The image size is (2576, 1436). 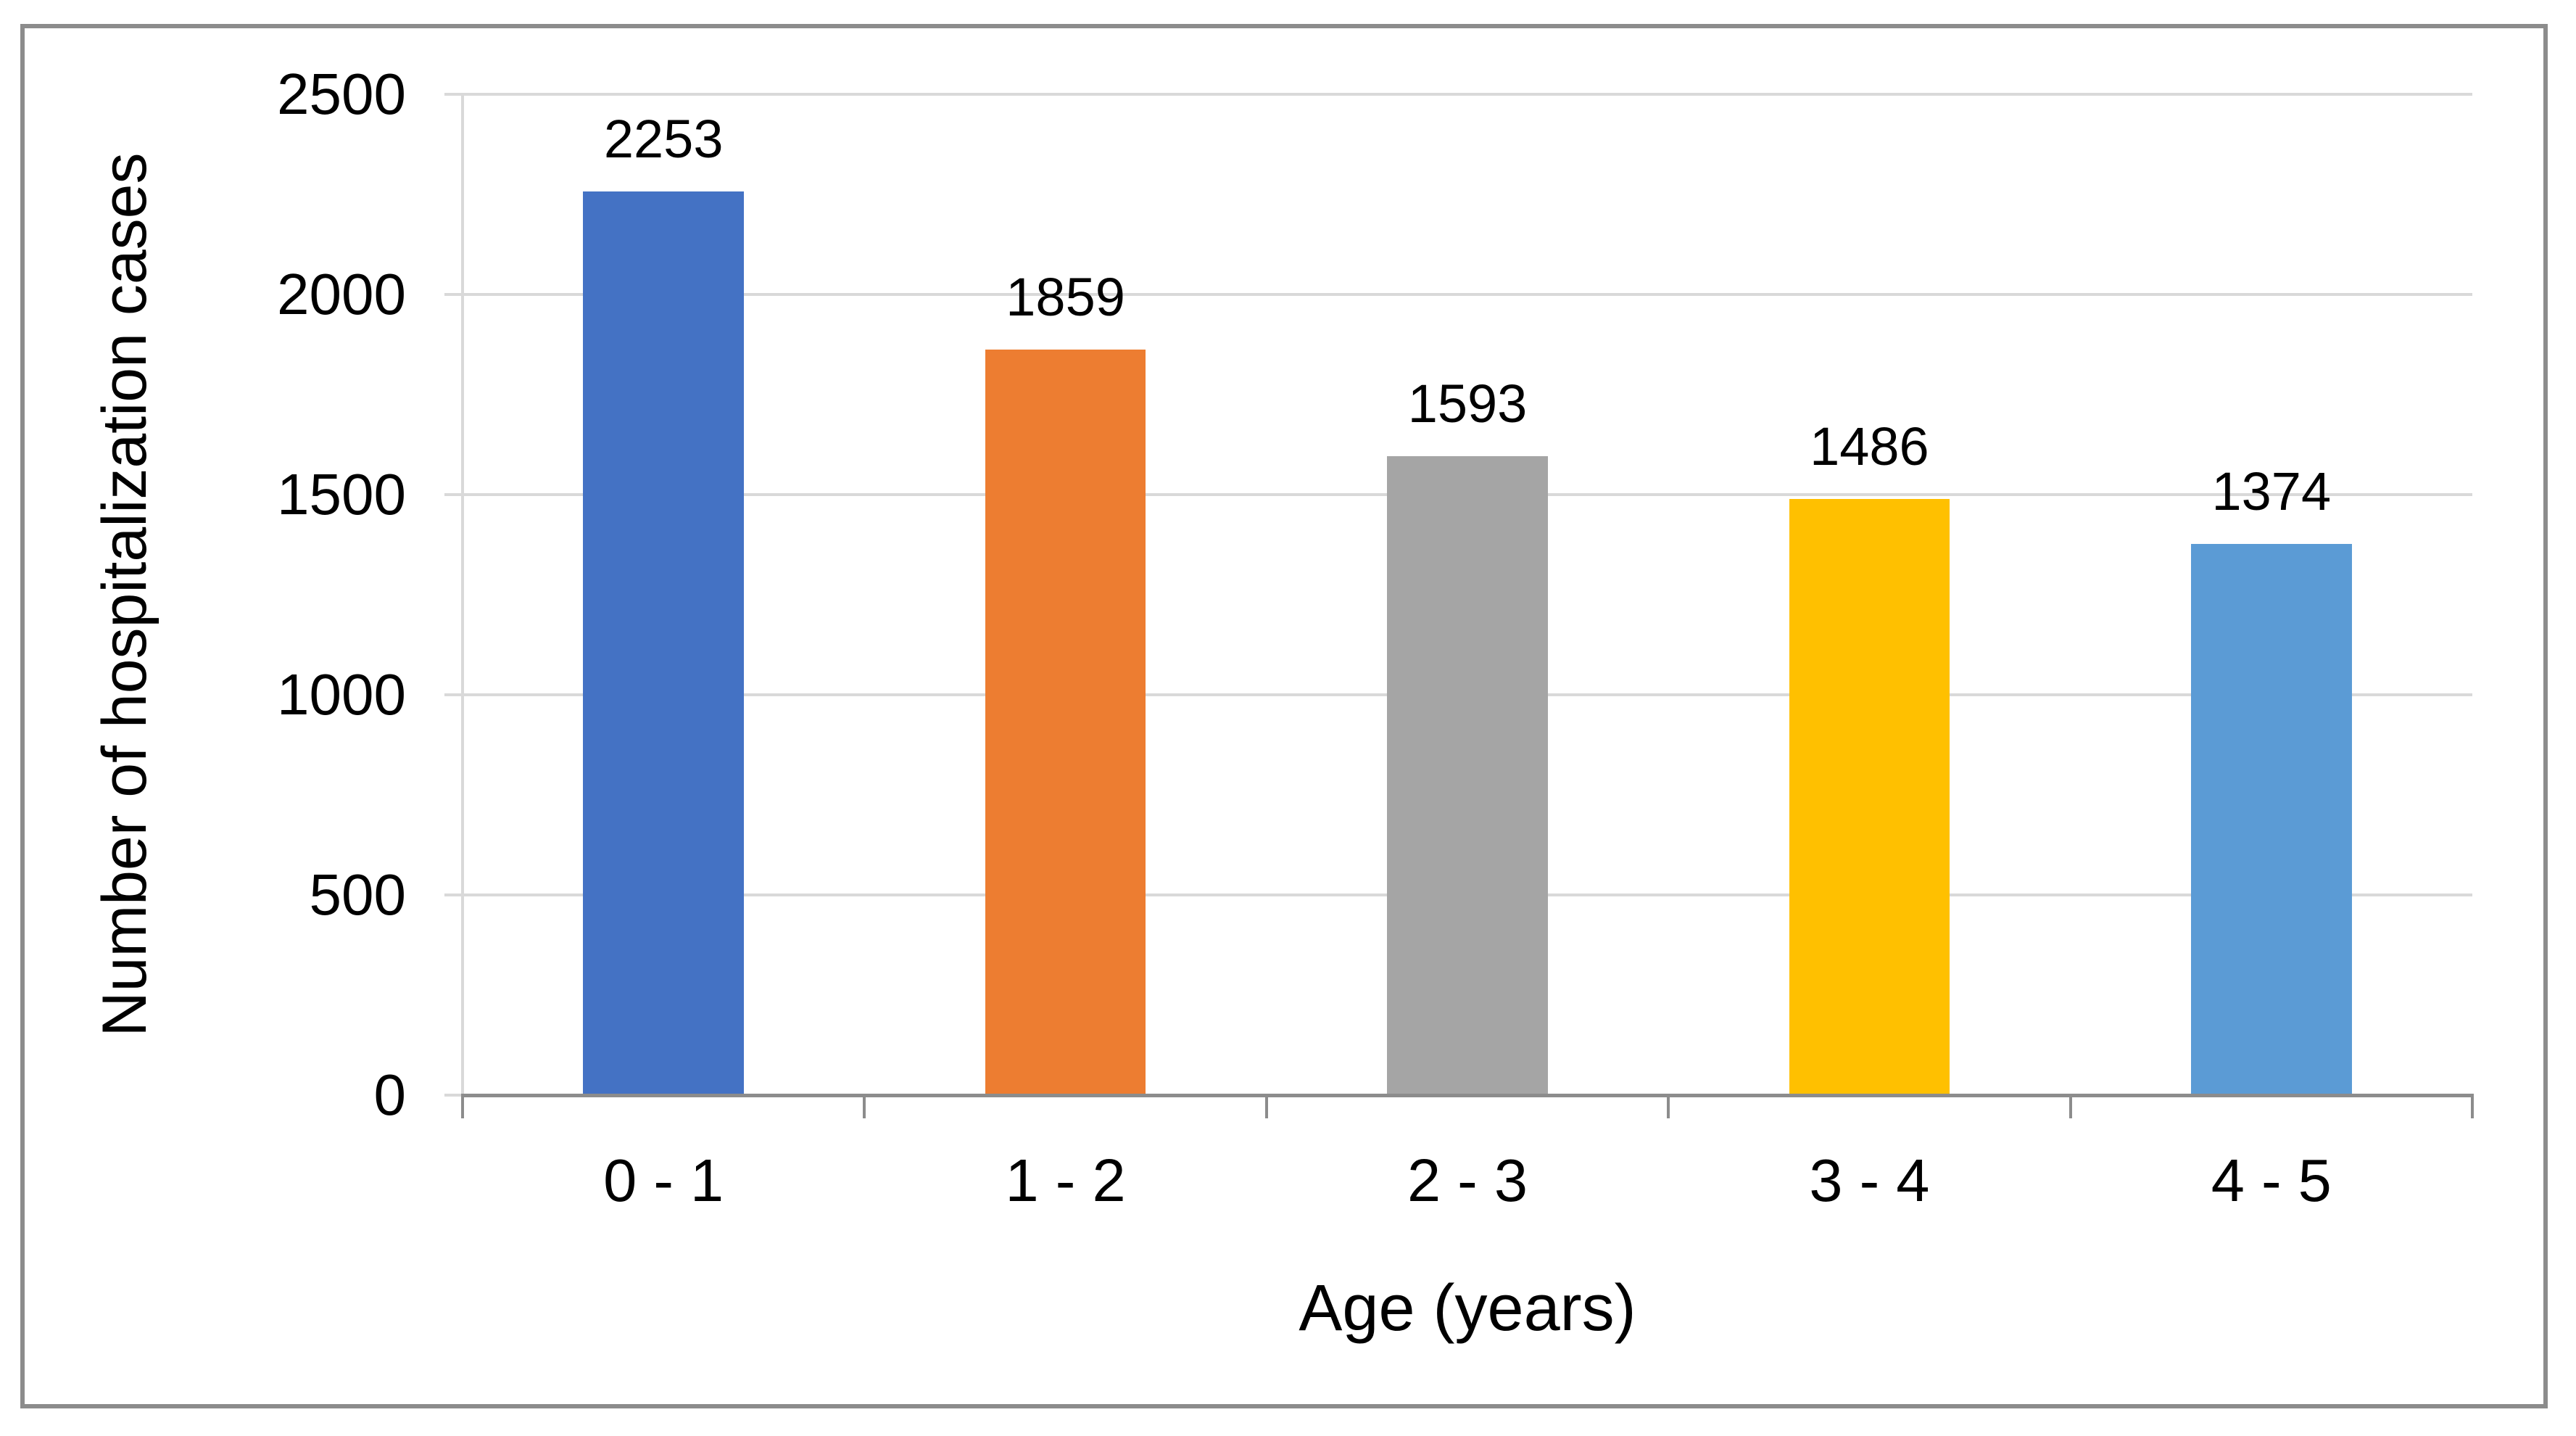 What do you see at coordinates (1066, 1180) in the screenshot?
I see `x-tick-label: 1 - 2` at bounding box center [1066, 1180].